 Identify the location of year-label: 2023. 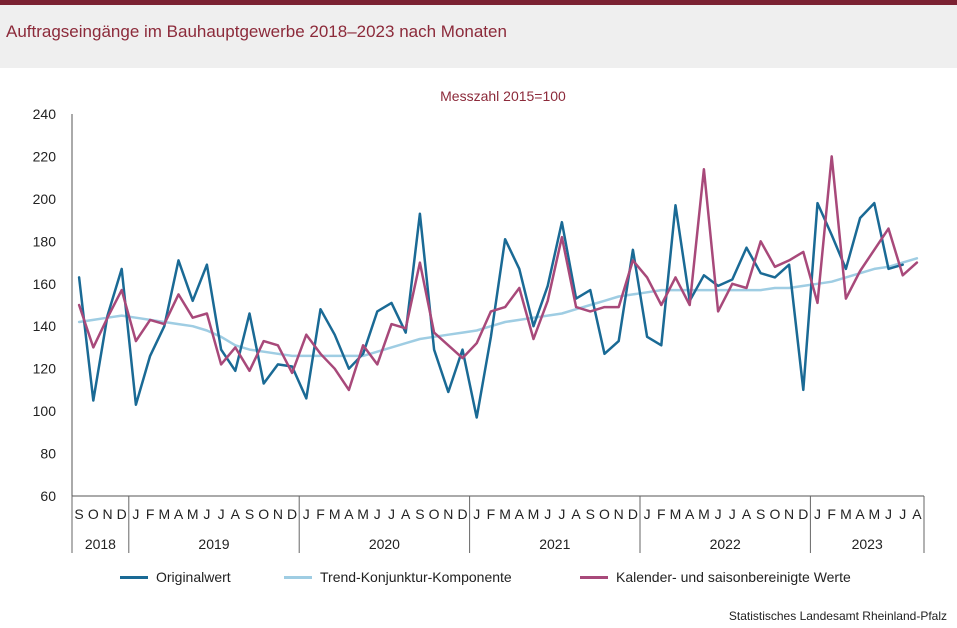
(867, 544).